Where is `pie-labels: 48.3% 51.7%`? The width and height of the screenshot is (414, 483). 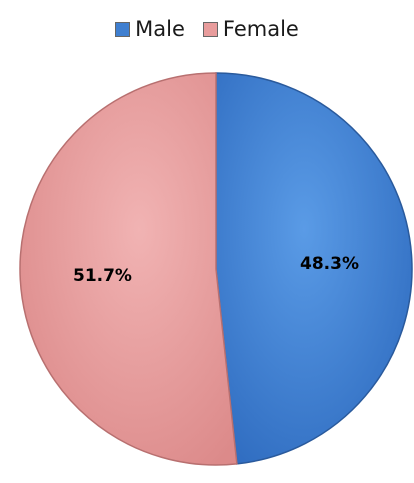 pie-labels: 48.3% 51.7% is located at coordinates (216, 270).